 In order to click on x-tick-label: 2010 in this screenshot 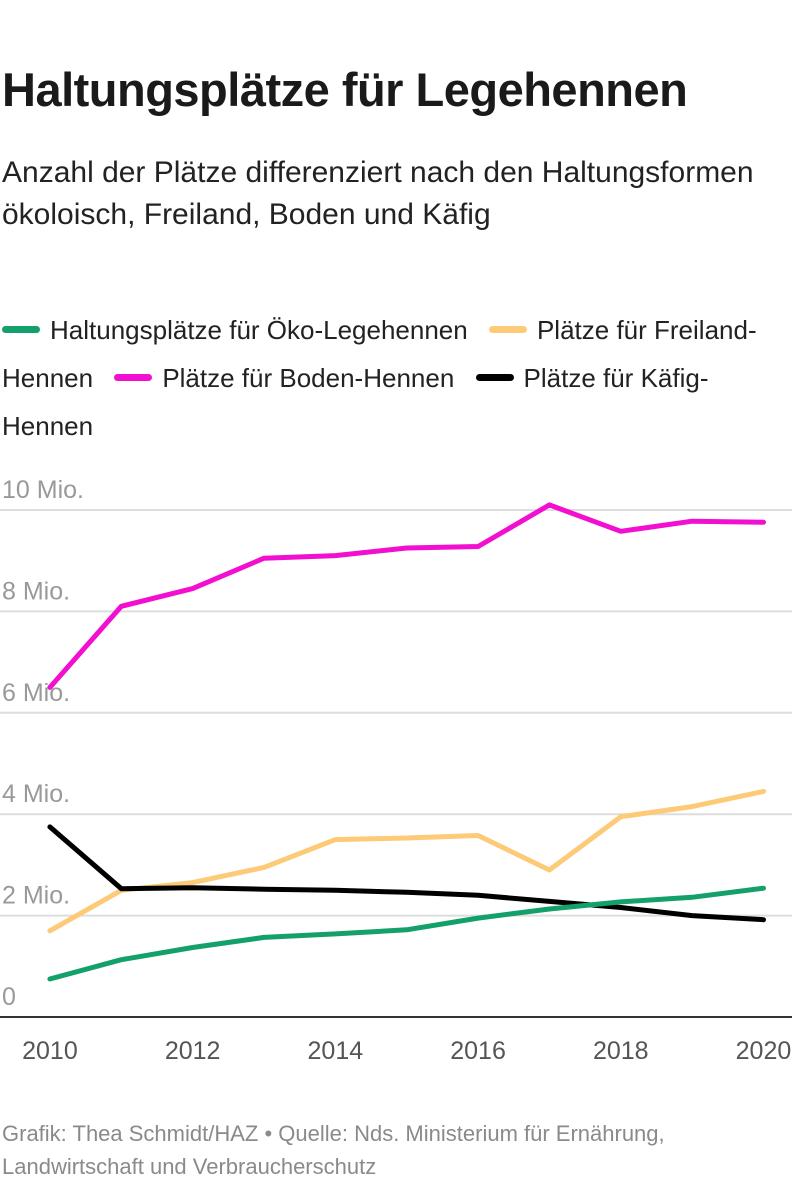, I will do `click(50, 1051)`.